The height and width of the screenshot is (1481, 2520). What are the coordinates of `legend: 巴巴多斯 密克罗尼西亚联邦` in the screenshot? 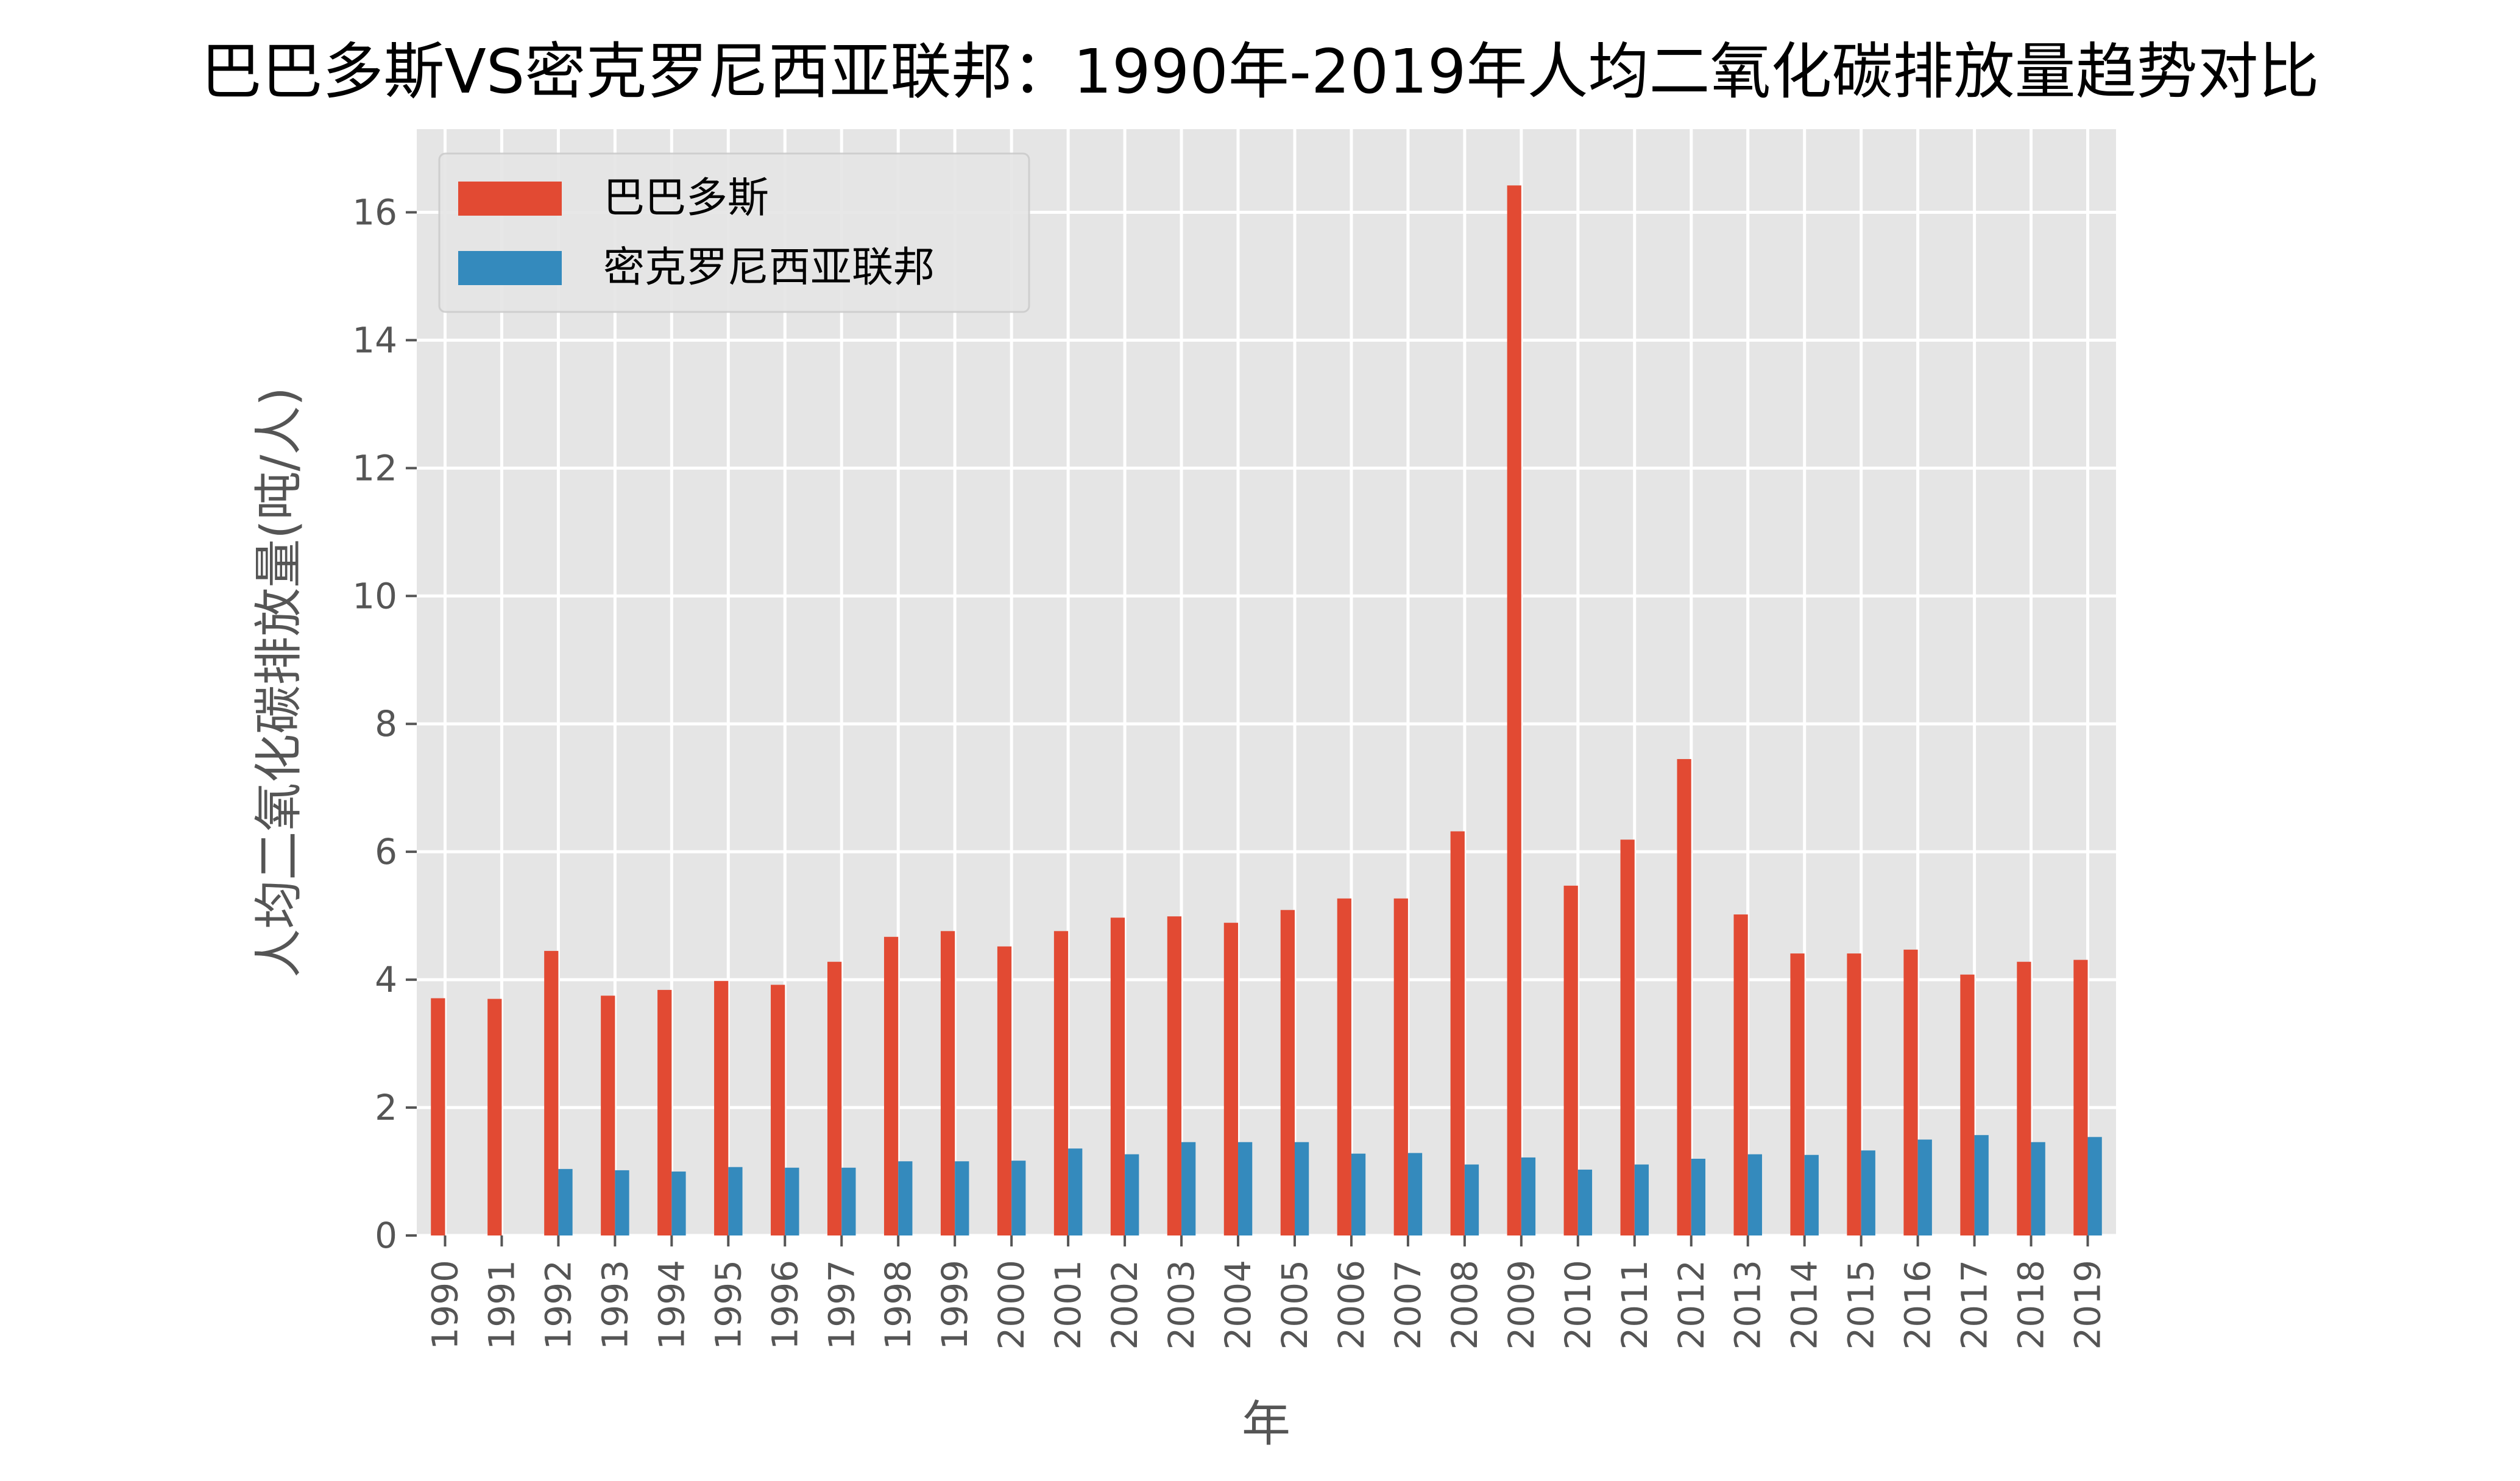 It's located at (734, 232).